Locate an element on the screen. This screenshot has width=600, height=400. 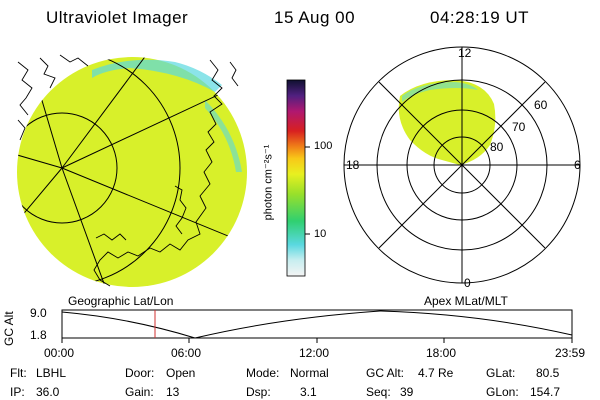
colorbar-gradient is located at coordinates (296, 178).